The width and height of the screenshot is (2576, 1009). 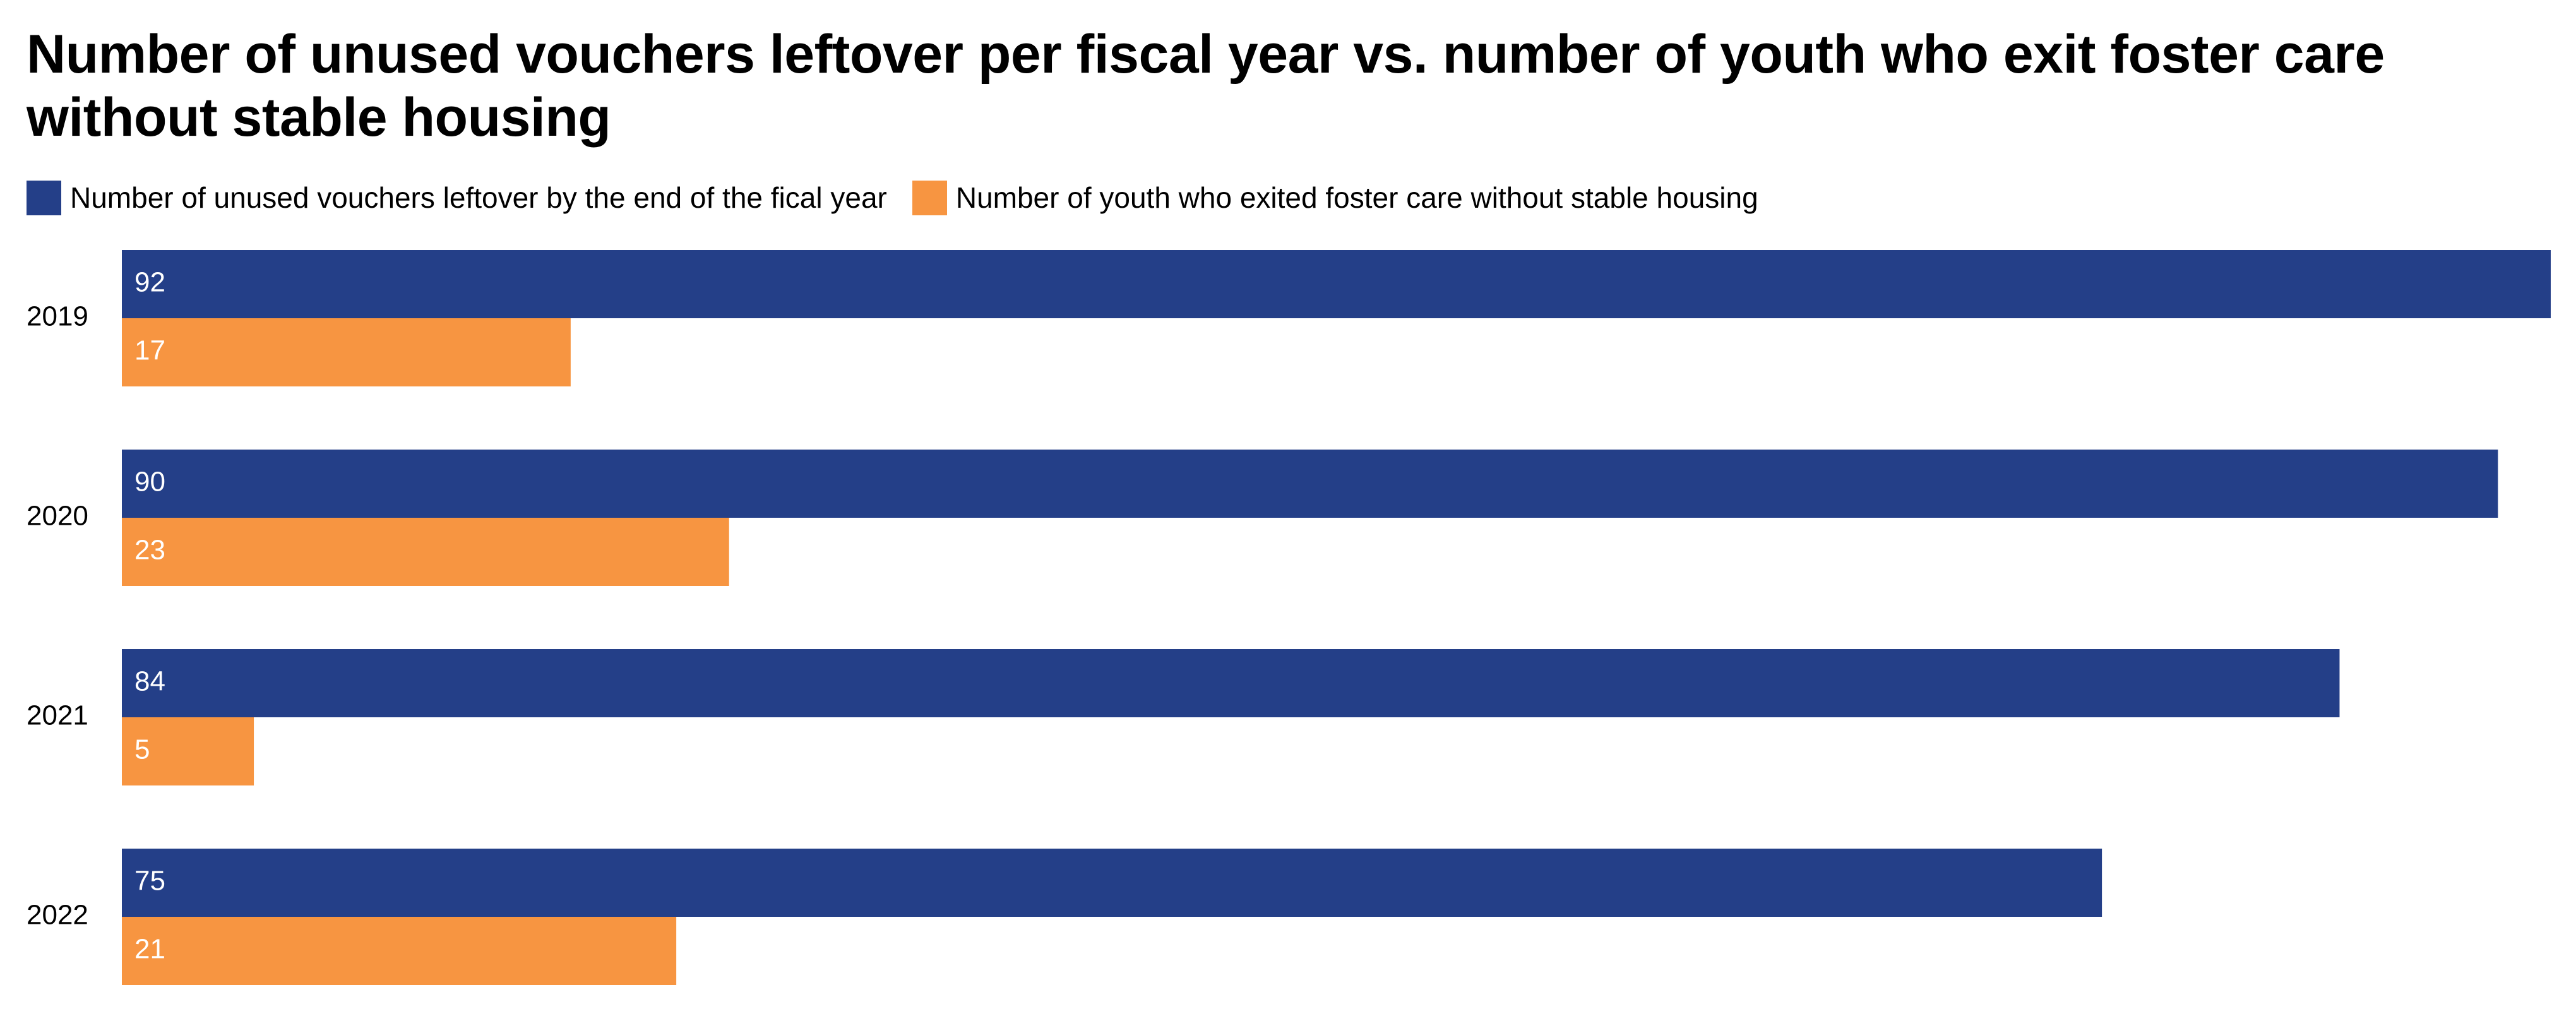 I want to click on year-label-2019: 2019, so click(x=57, y=316).